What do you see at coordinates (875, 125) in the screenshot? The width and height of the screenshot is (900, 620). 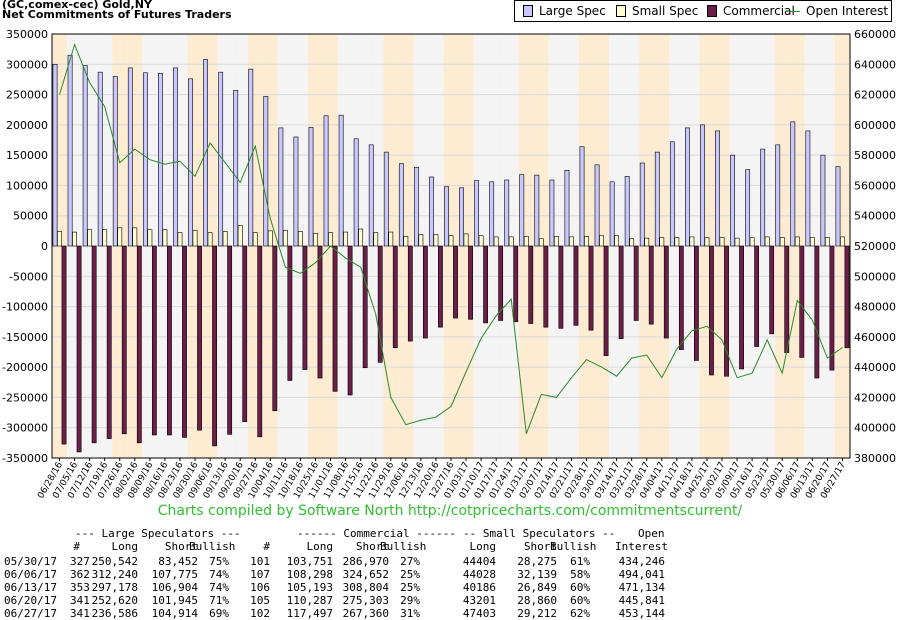 I see `y2-tick-label: 600000` at bounding box center [875, 125].